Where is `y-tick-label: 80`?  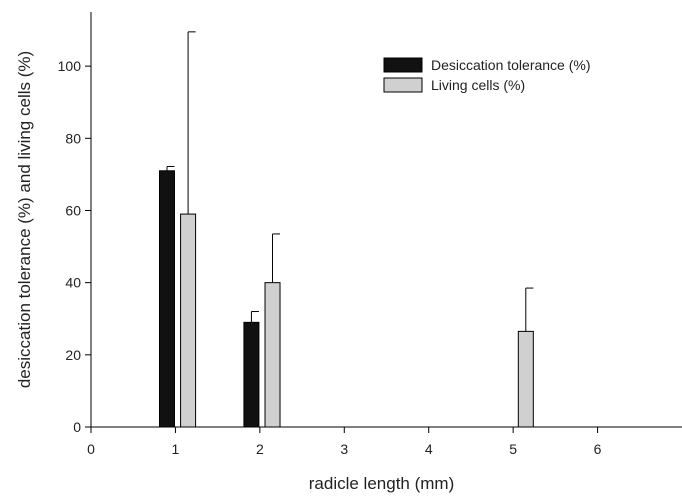
y-tick-label: 80 is located at coordinates (73, 138).